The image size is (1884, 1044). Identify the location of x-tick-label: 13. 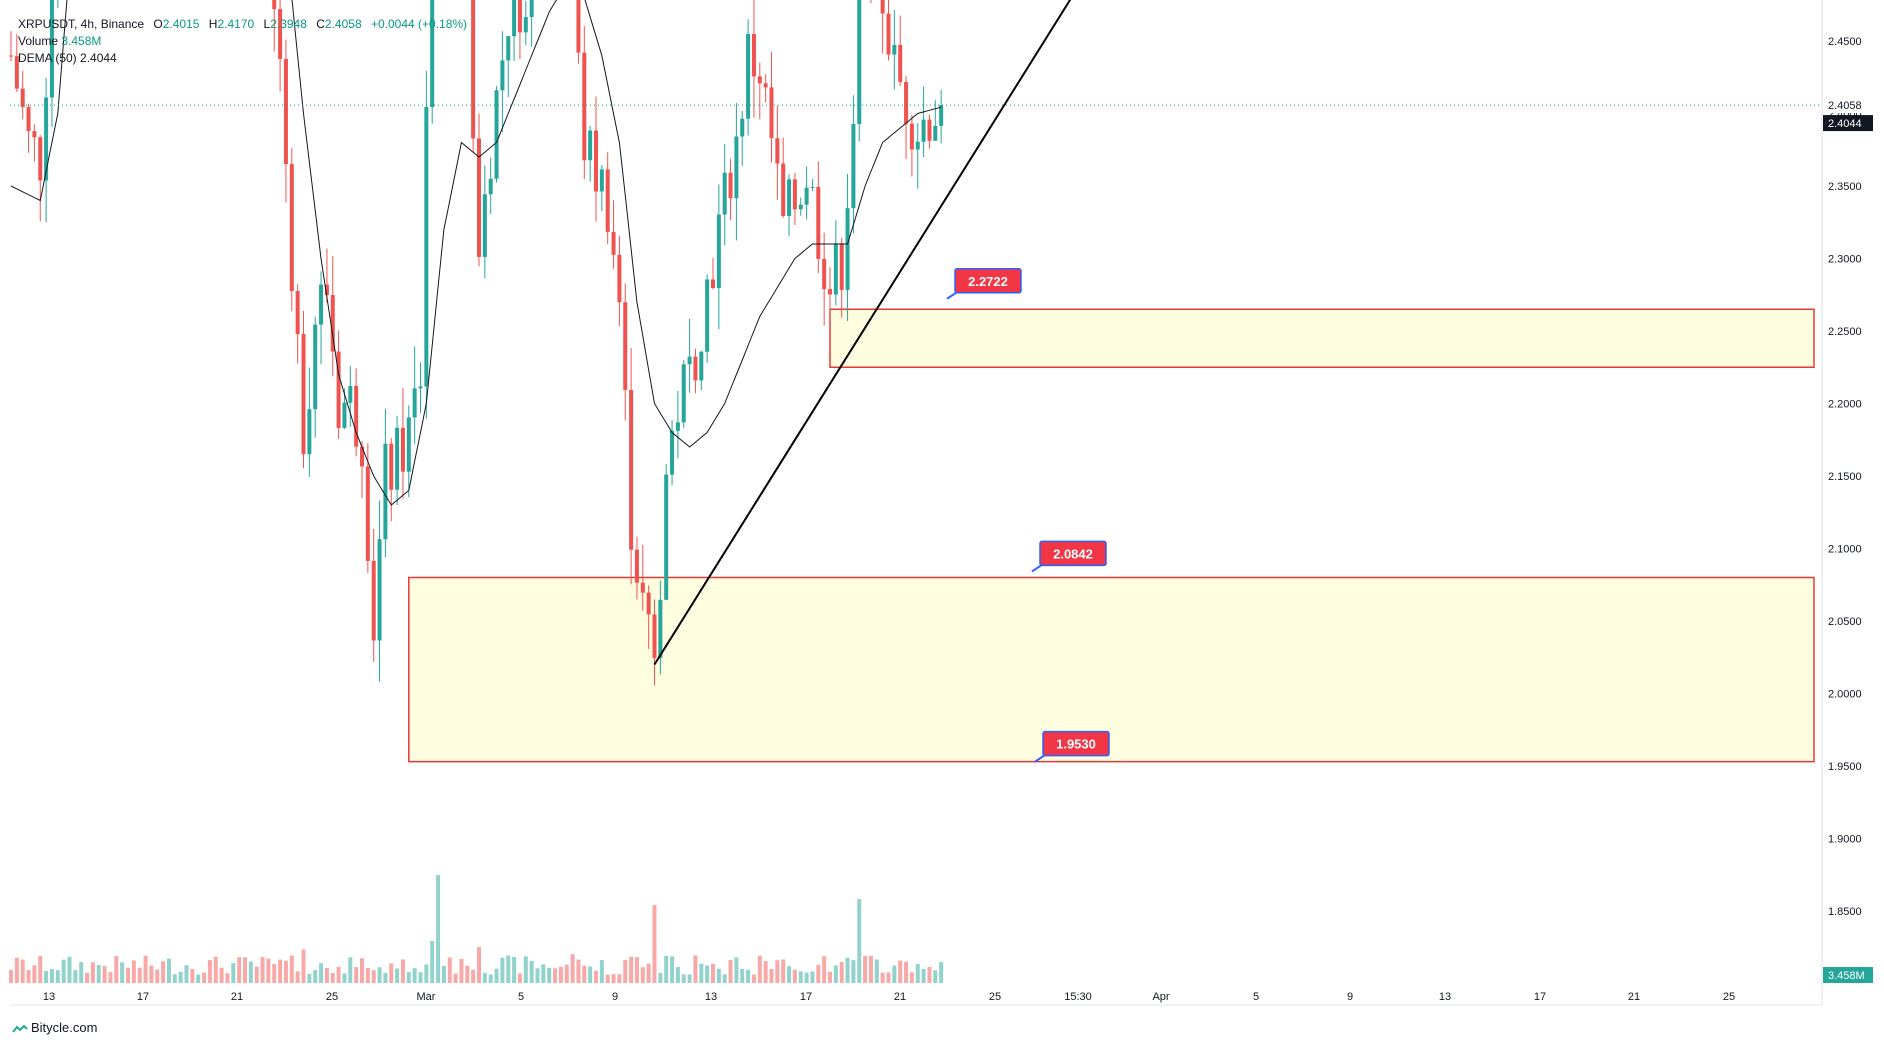
(1445, 997).